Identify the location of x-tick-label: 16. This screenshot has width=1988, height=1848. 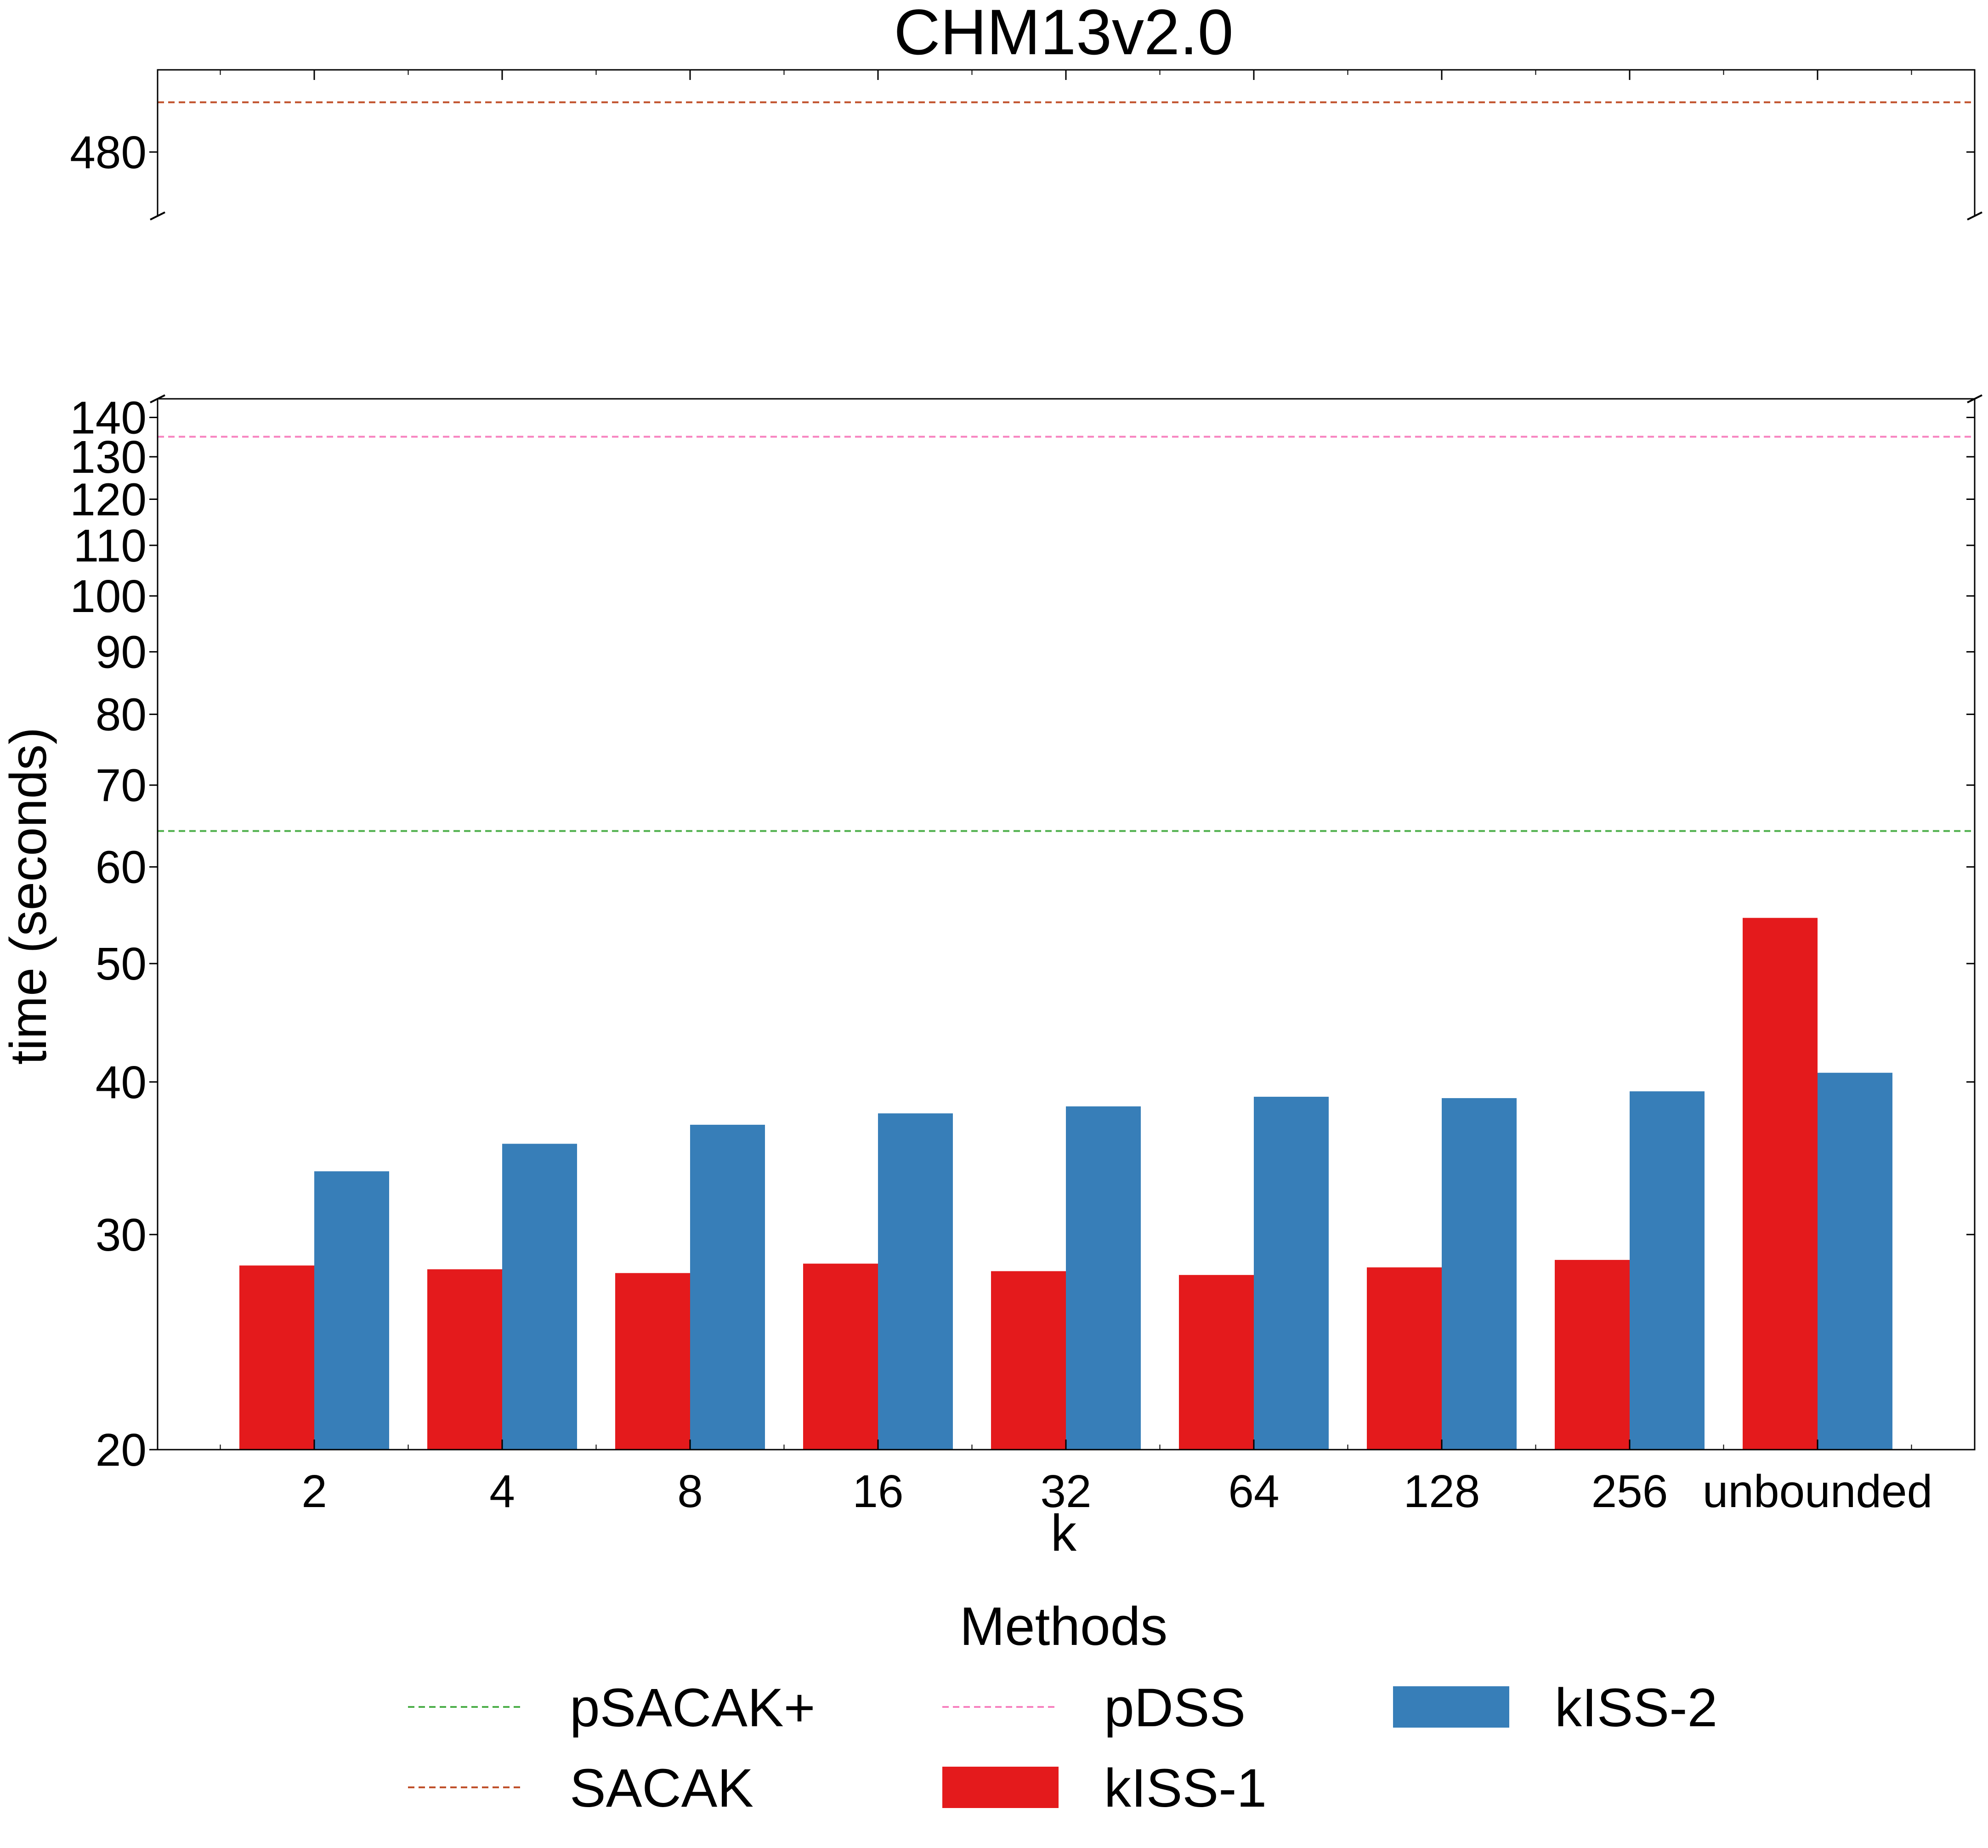
(877, 1491).